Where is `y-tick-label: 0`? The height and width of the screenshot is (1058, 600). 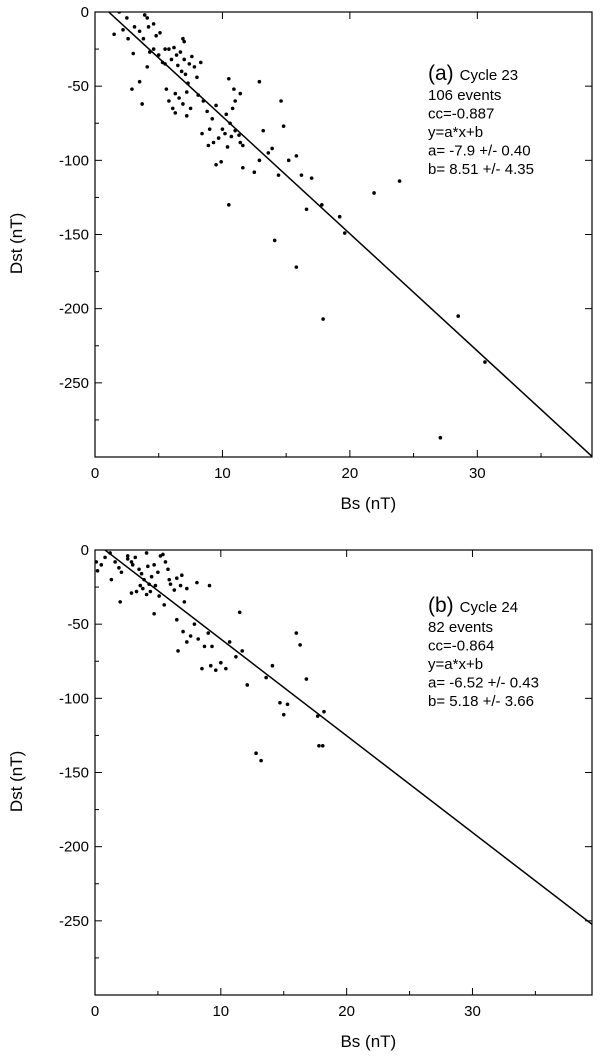
y-tick-label: 0 is located at coordinates (85, 12).